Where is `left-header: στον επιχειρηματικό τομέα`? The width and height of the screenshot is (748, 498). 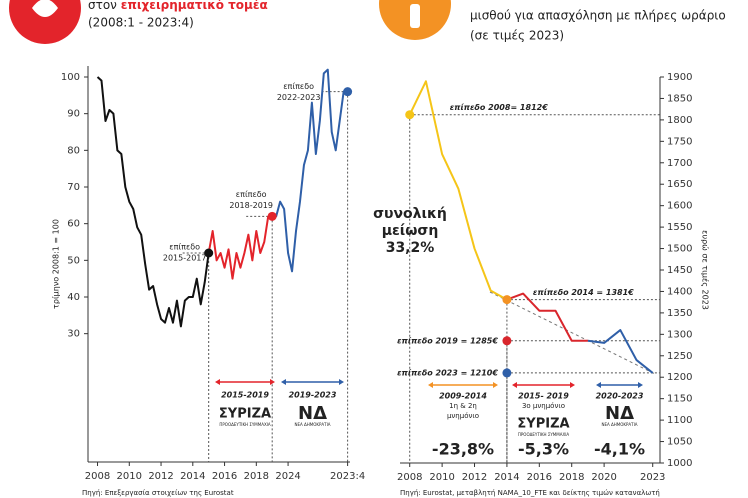 left-header: στον επιχειρηματικό τομέα is located at coordinates (178, 6).